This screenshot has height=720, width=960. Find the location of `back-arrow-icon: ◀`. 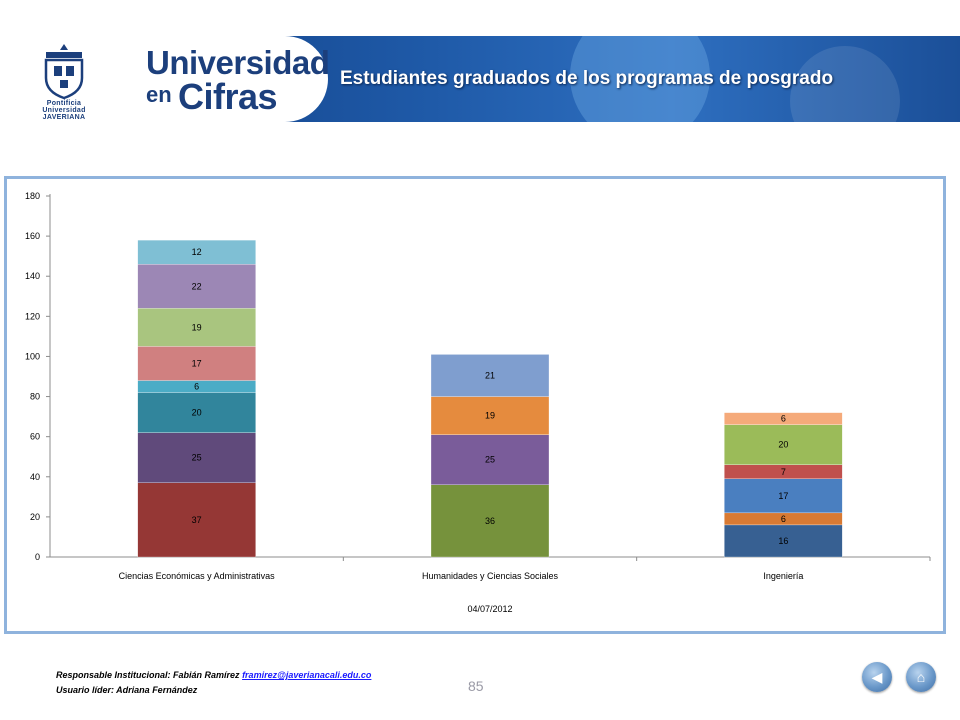

back-arrow-icon: ◀ is located at coordinates (877, 677).